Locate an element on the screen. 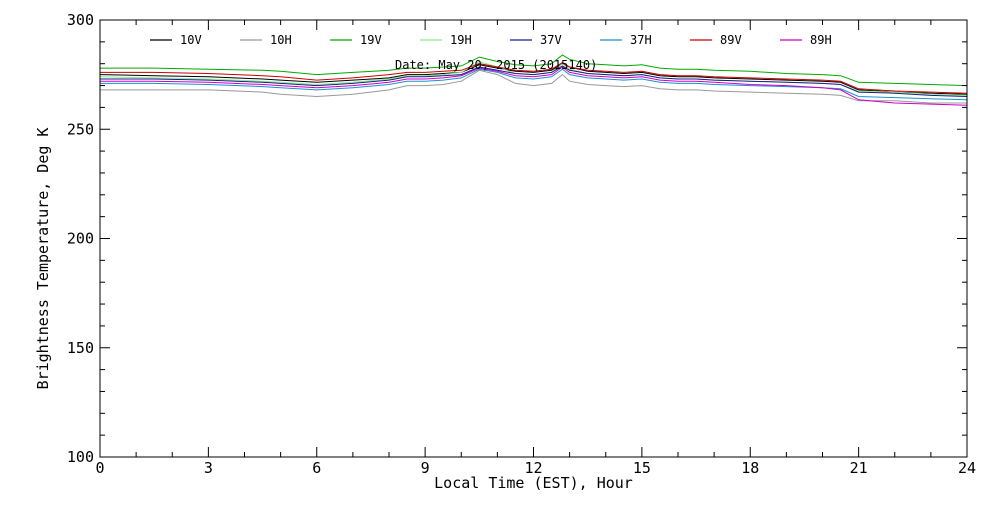 Image resolution: width=1000 pixels, height=505 pixels. legend-label-89v: 89V is located at coordinates (731, 40).